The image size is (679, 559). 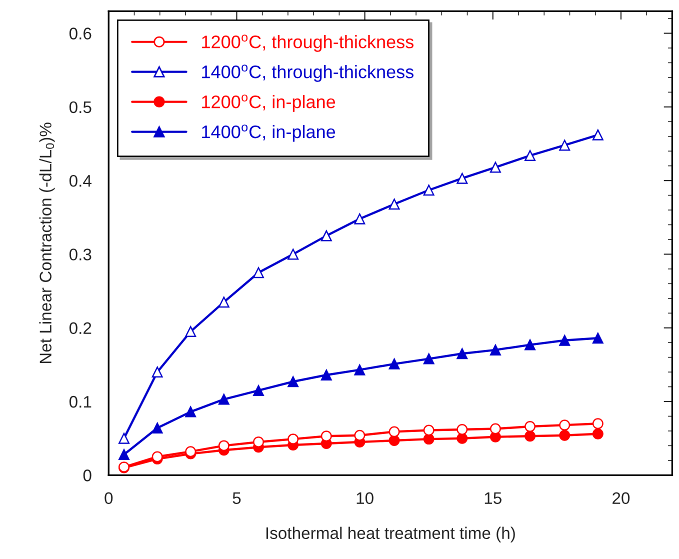 What do you see at coordinates (80, 328) in the screenshot?
I see `y-tick-label: 0.2` at bounding box center [80, 328].